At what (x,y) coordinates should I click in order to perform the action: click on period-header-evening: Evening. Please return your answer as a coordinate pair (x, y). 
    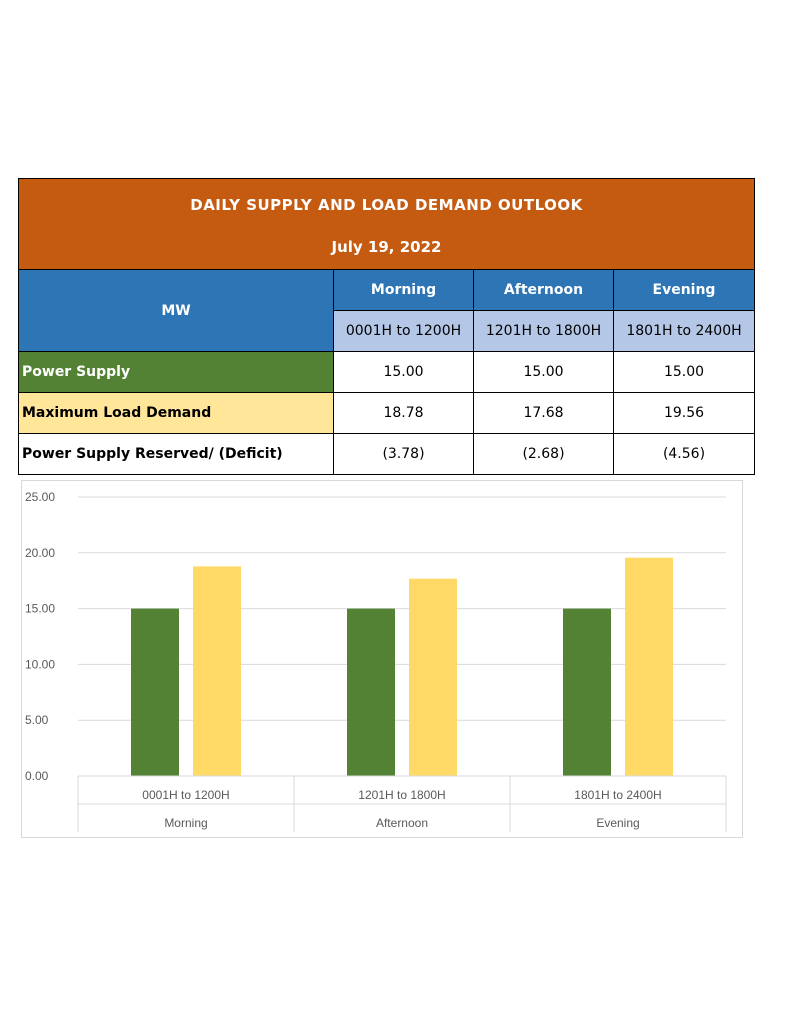
    Looking at the image, I should click on (684, 290).